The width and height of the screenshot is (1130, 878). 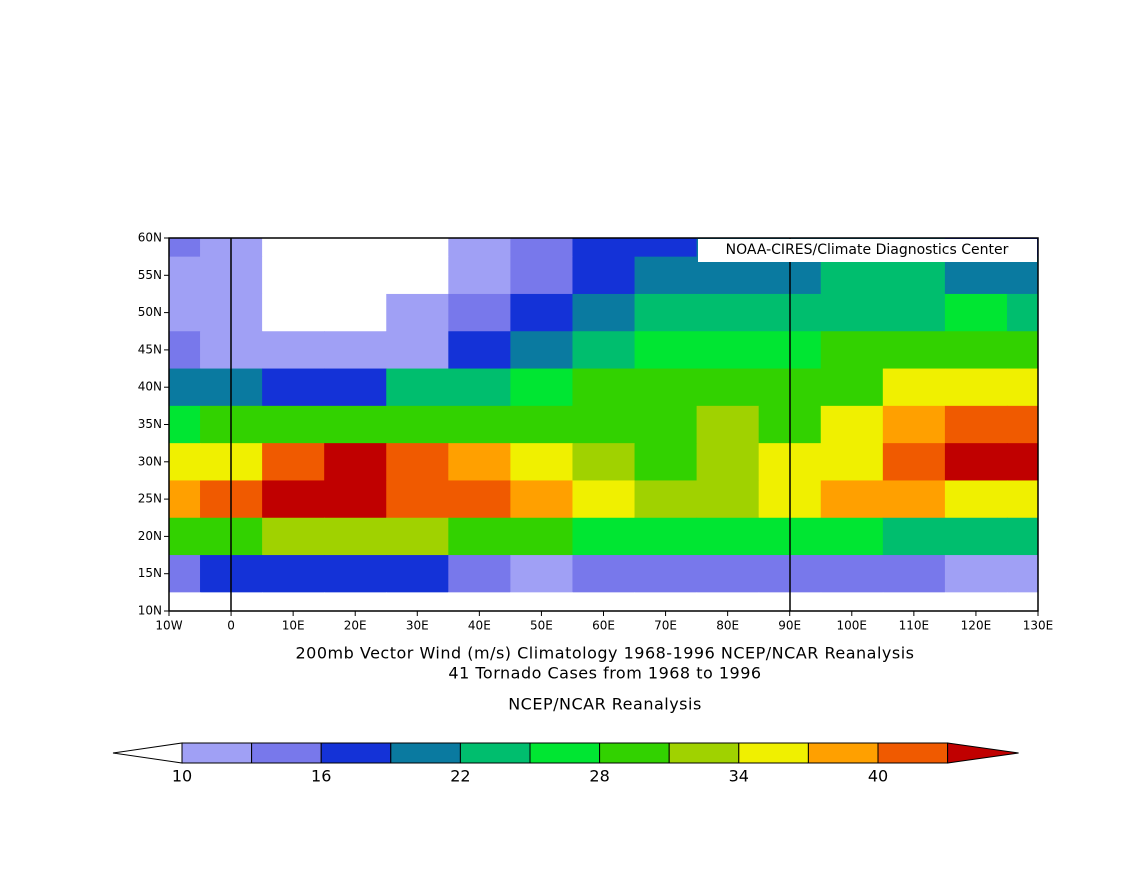 What do you see at coordinates (150, 349) in the screenshot?
I see `y-tick-label: 45N` at bounding box center [150, 349].